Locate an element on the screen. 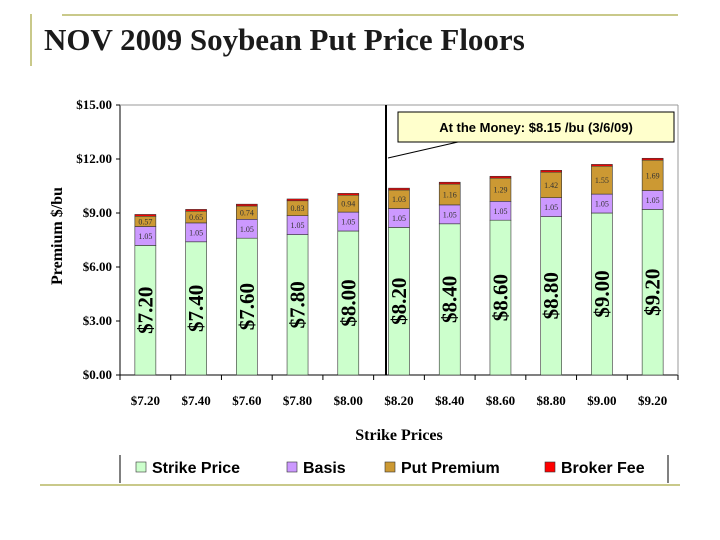 The width and height of the screenshot is (720, 540). slide-title: NOV 2009 Soybean Put Price Floors is located at coordinates (284, 39).